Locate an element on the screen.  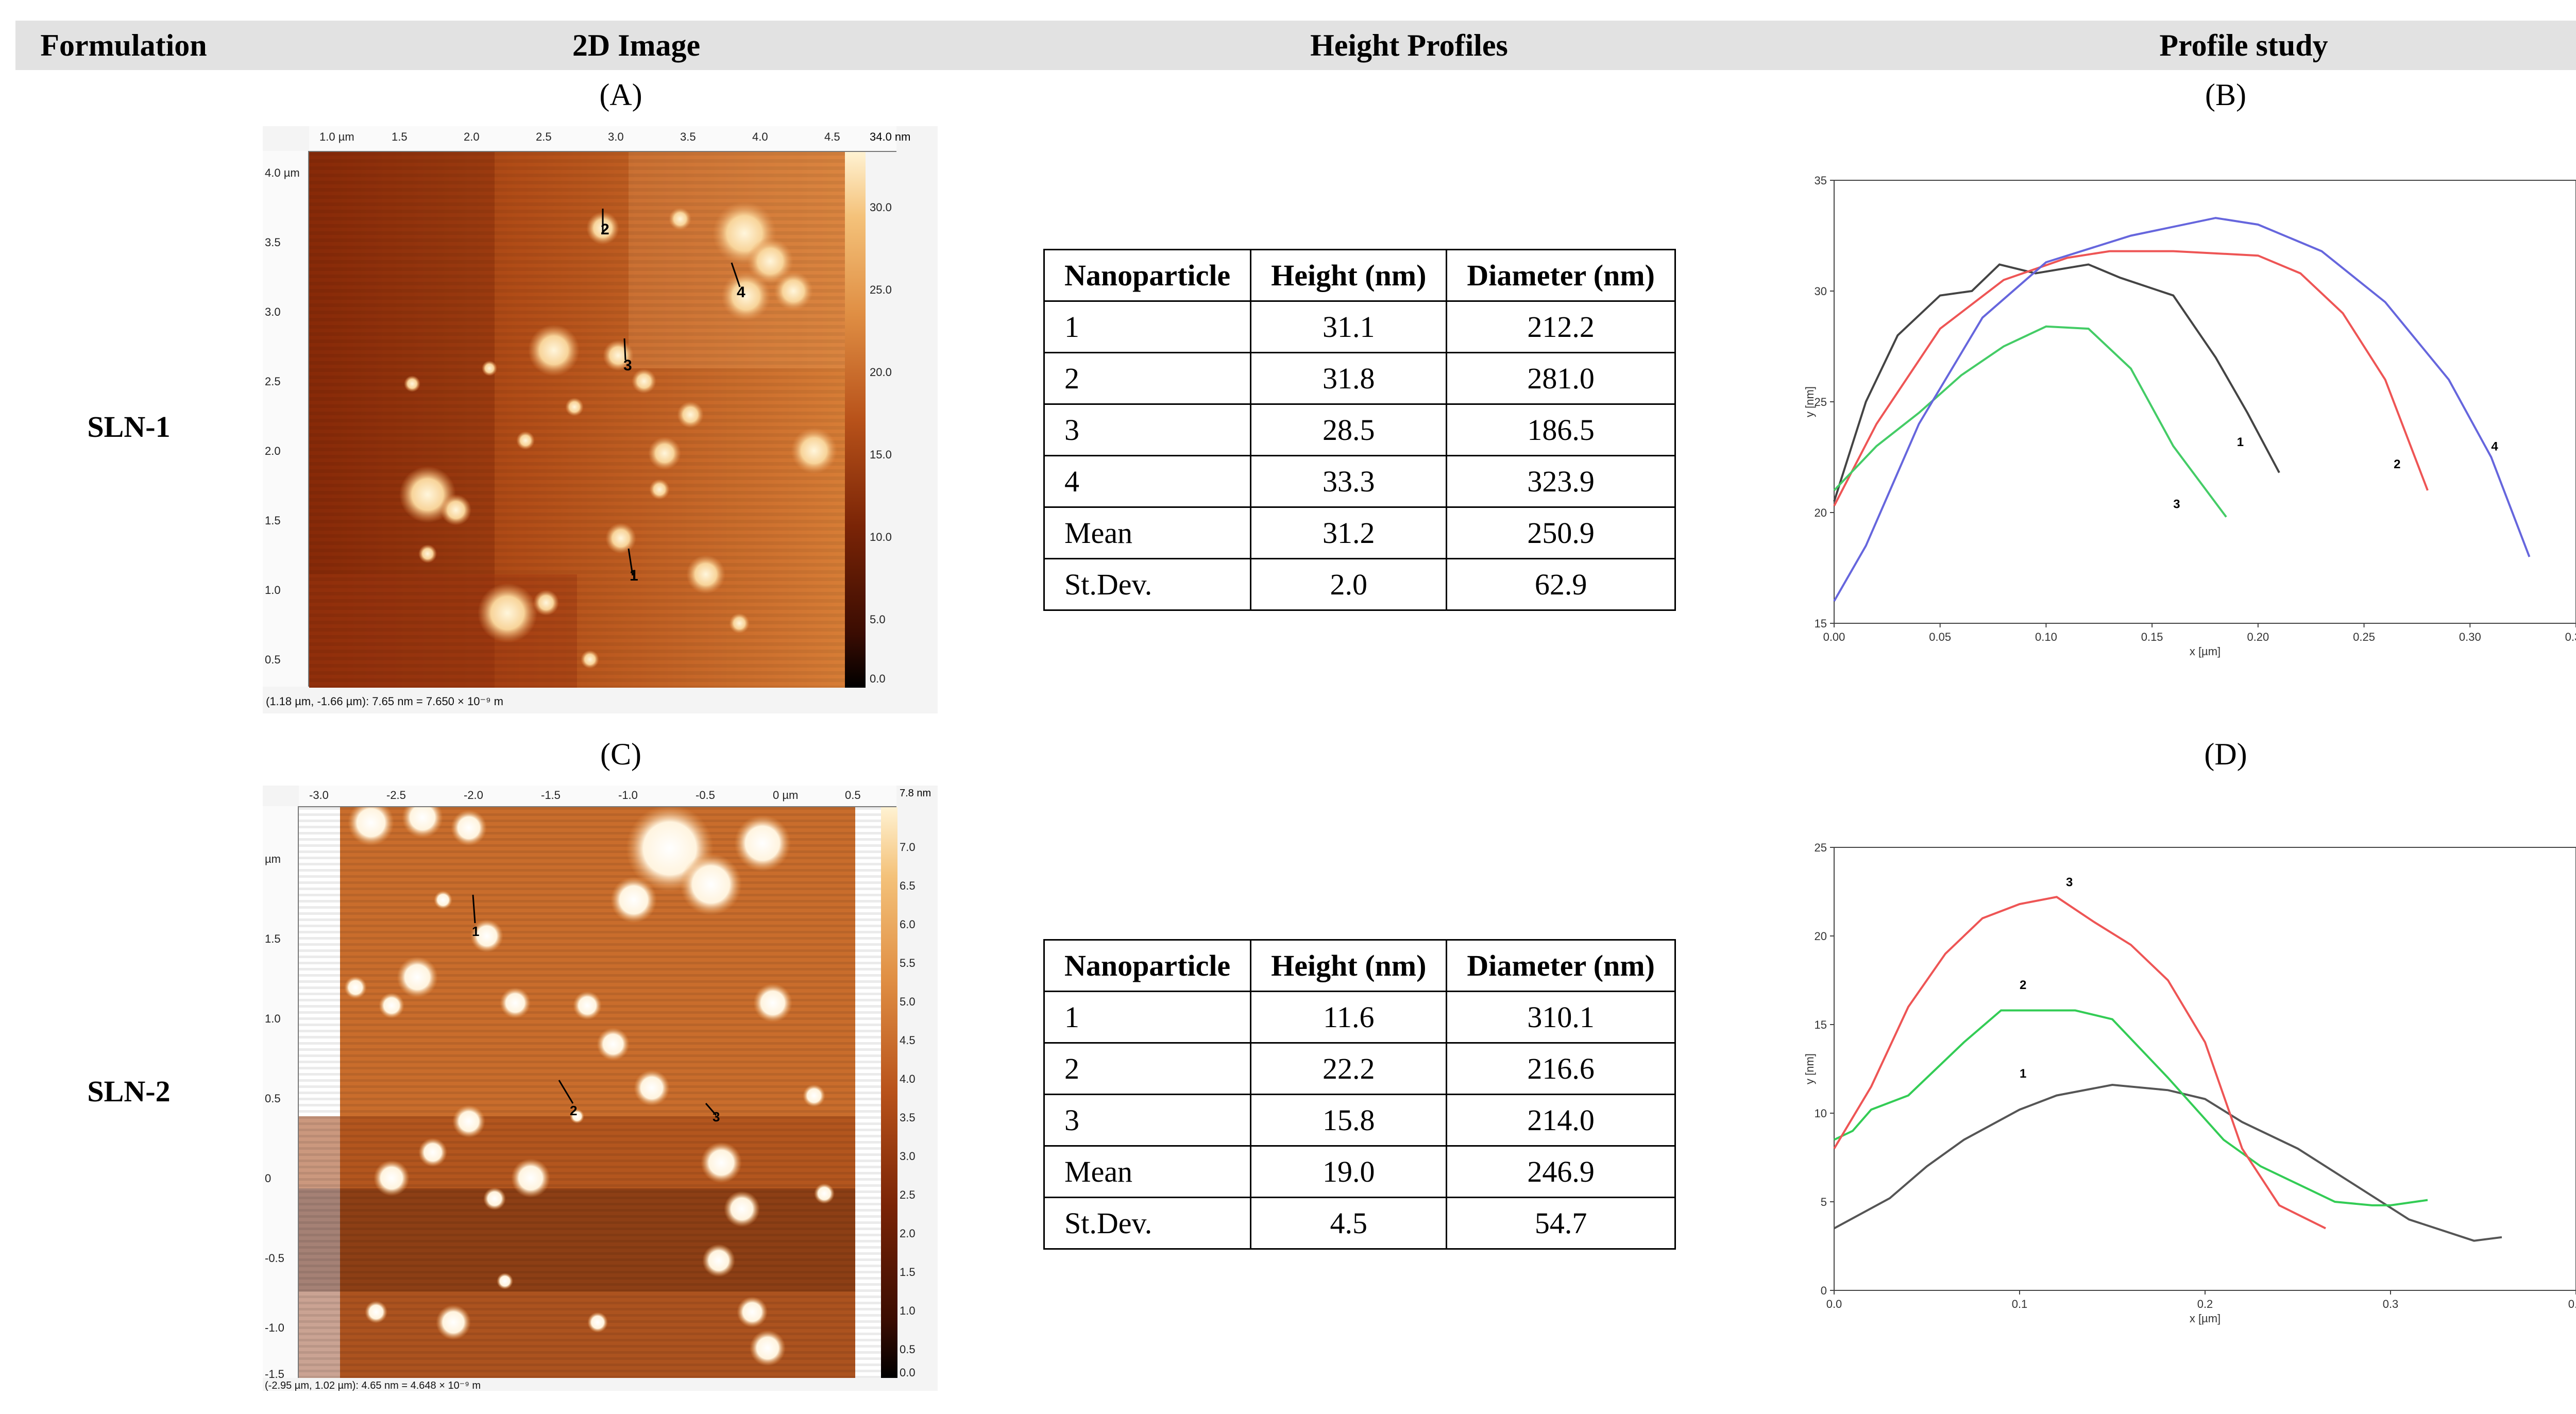
table-row: St.Dev. 4.5 54.7 is located at coordinates (1359, 1223).